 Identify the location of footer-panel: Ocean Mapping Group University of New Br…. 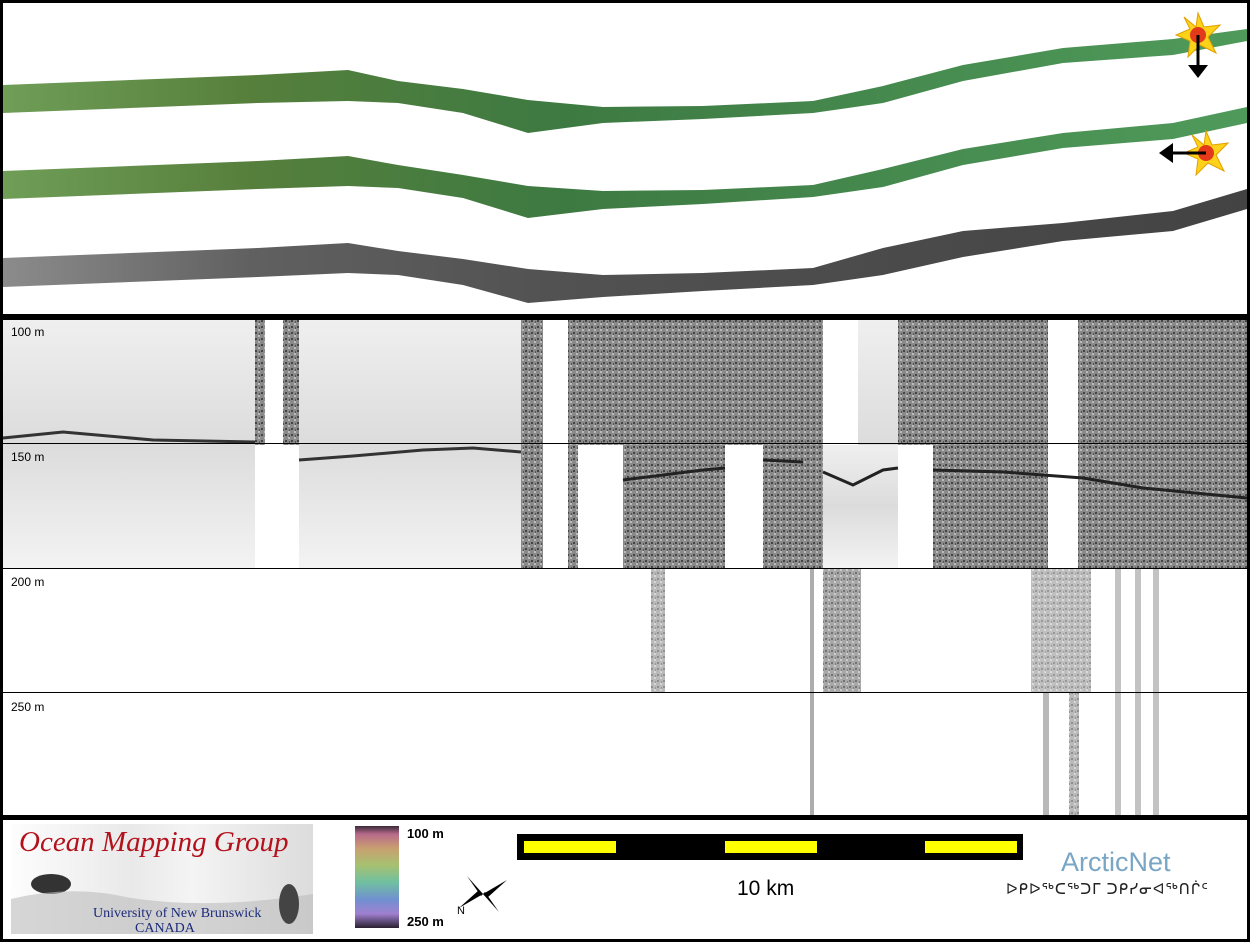
(625, 879).